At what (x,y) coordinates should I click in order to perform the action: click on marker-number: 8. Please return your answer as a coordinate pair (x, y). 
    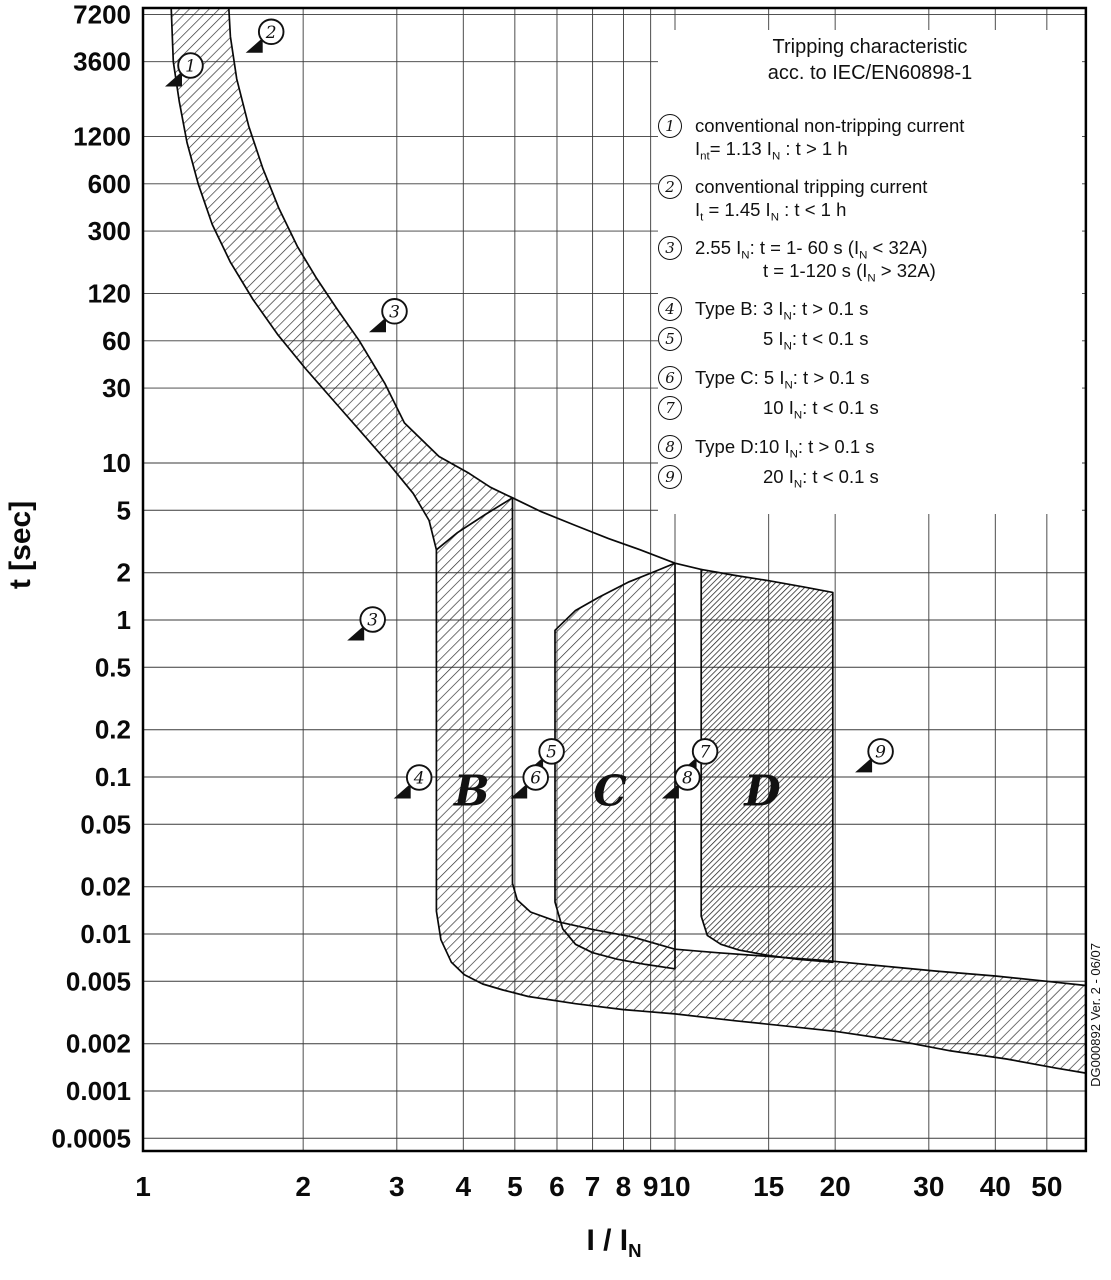
    Looking at the image, I should click on (687, 779).